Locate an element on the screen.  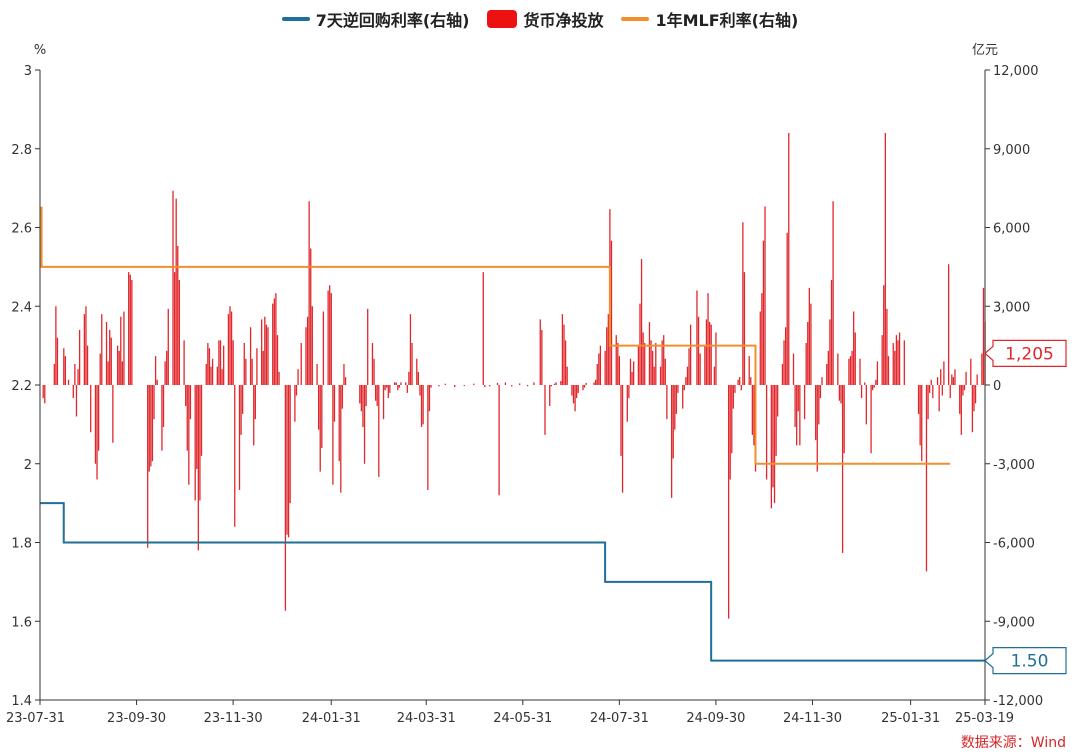
right-axis-tick-label: 12,000 is located at coordinates (1016, 71).